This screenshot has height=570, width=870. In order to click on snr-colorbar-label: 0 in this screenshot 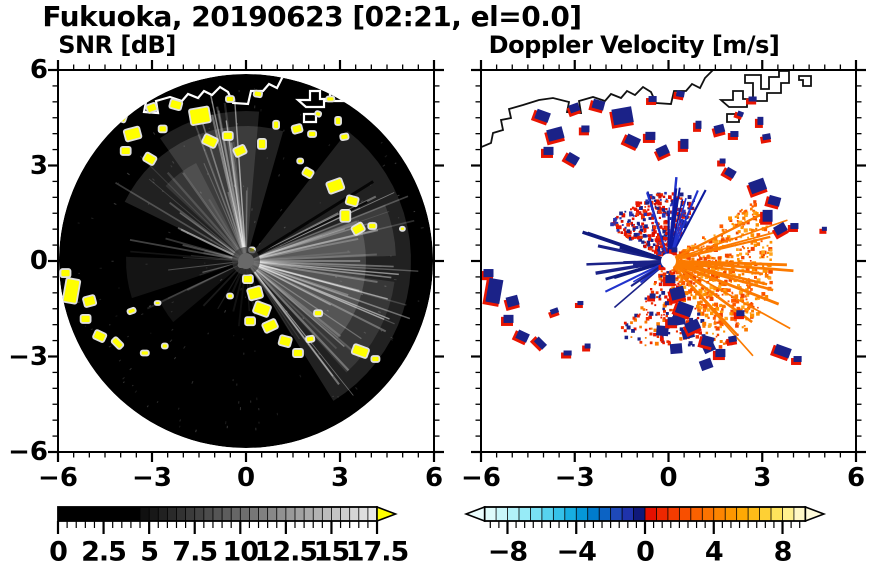, I will do `click(58, 552)`.